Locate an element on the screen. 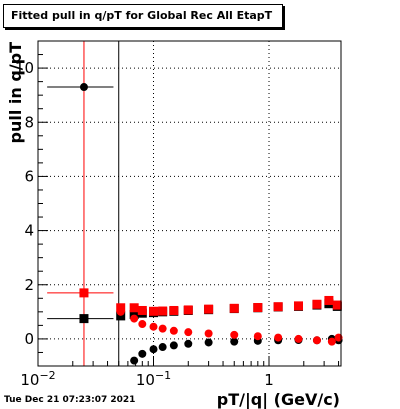  x-tick-label: 10⁻² is located at coordinates (37, 379).